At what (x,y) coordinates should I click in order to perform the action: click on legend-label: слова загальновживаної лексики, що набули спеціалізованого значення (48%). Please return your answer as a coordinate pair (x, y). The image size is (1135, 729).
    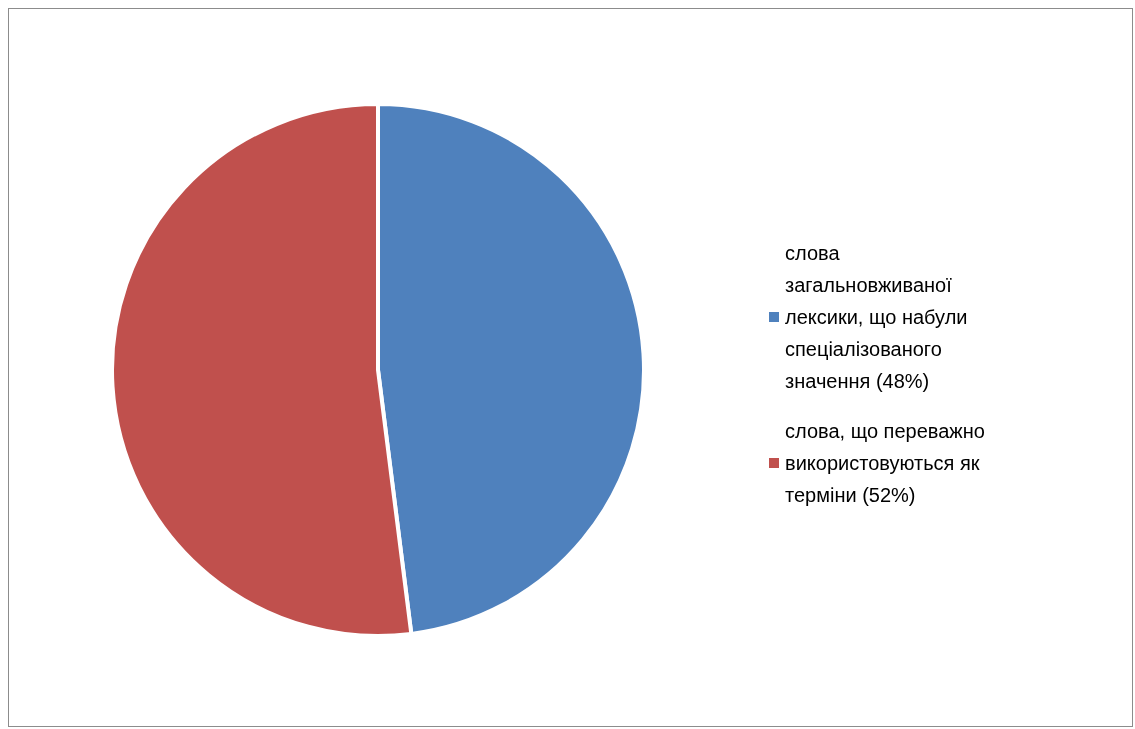
    Looking at the image, I should click on (879, 317).